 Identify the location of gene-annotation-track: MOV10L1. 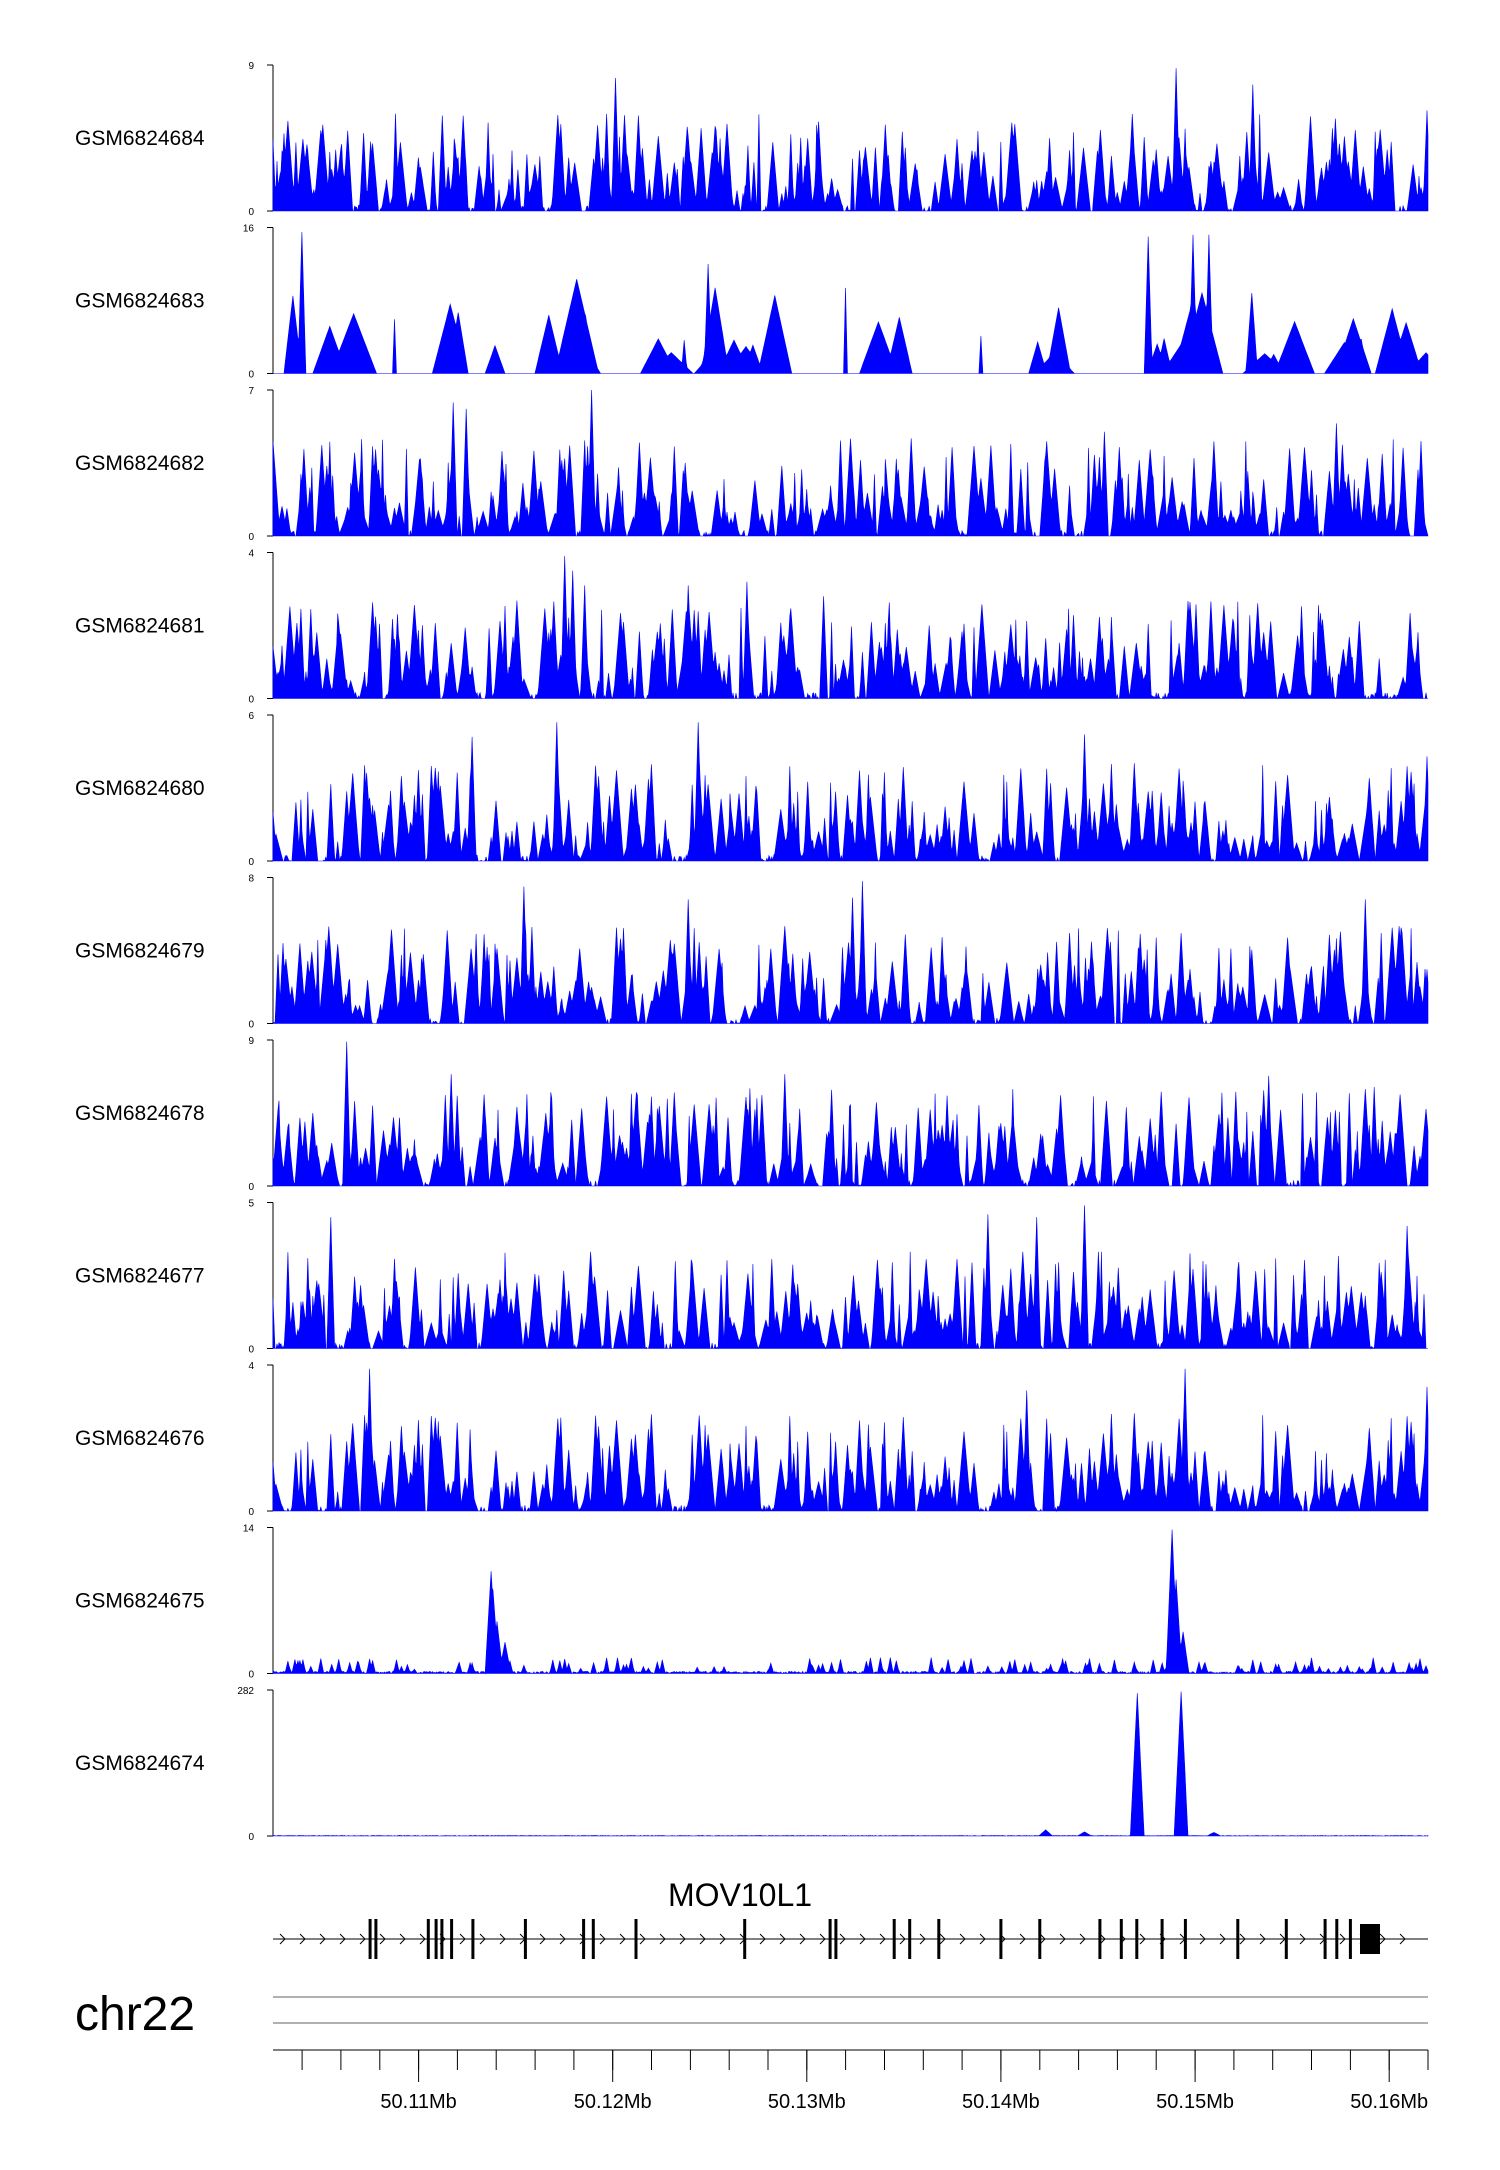
(850, 1918).